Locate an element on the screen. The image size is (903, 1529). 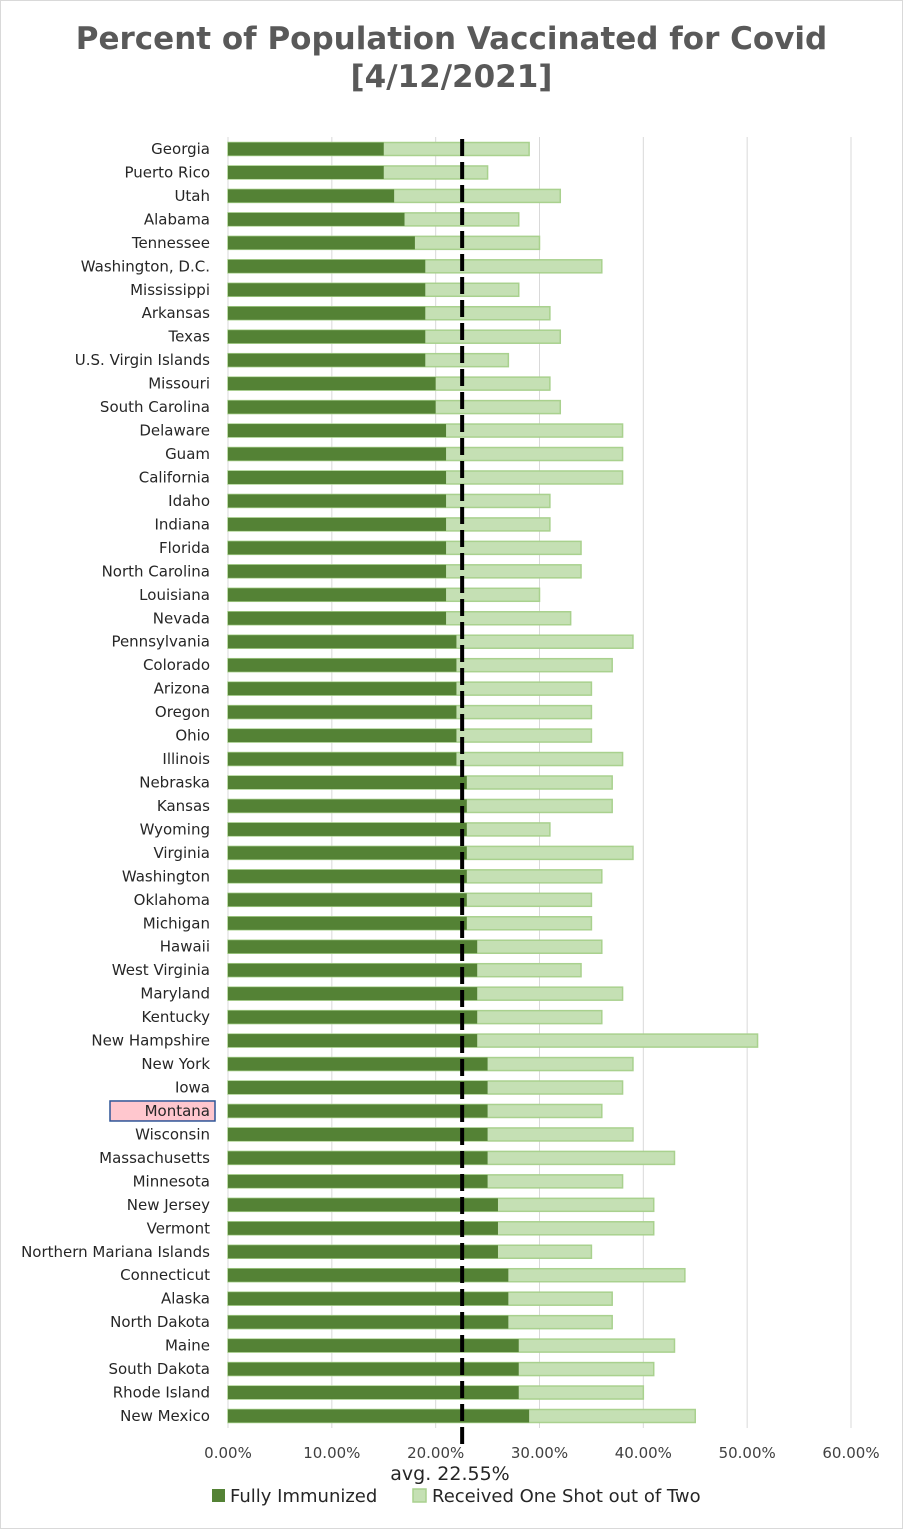
category-label: New Mexico is located at coordinates (165, 1416).